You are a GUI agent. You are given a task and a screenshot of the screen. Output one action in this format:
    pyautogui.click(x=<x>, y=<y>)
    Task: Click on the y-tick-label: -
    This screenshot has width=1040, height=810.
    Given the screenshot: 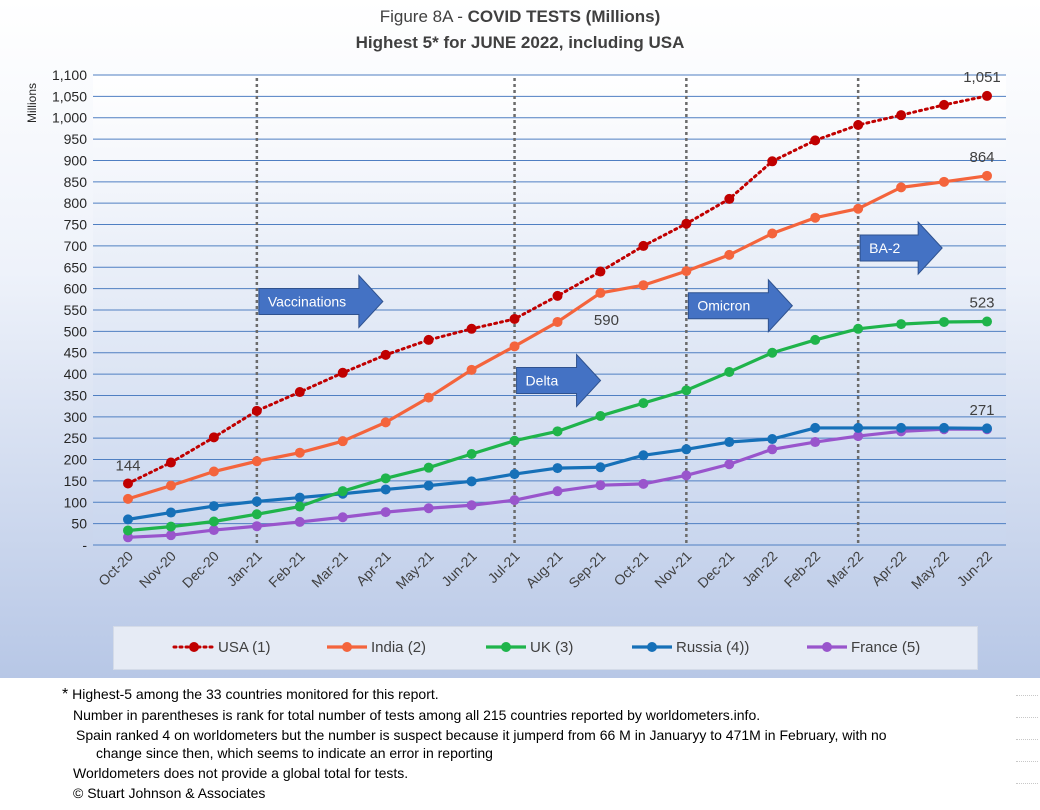 What is the action you would take?
    pyautogui.click(x=84, y=545)
    